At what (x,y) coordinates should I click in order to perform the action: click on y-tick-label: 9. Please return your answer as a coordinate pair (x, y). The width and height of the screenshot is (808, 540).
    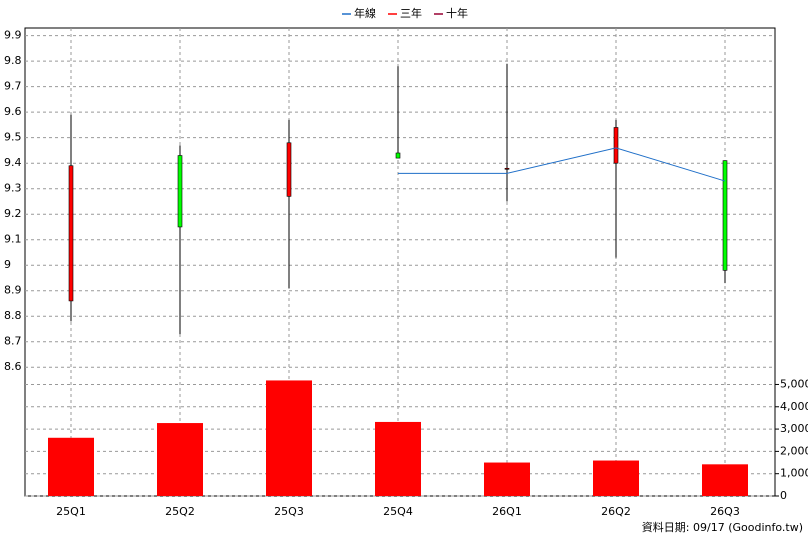
    Looking at the image, I should click on (7, 264).